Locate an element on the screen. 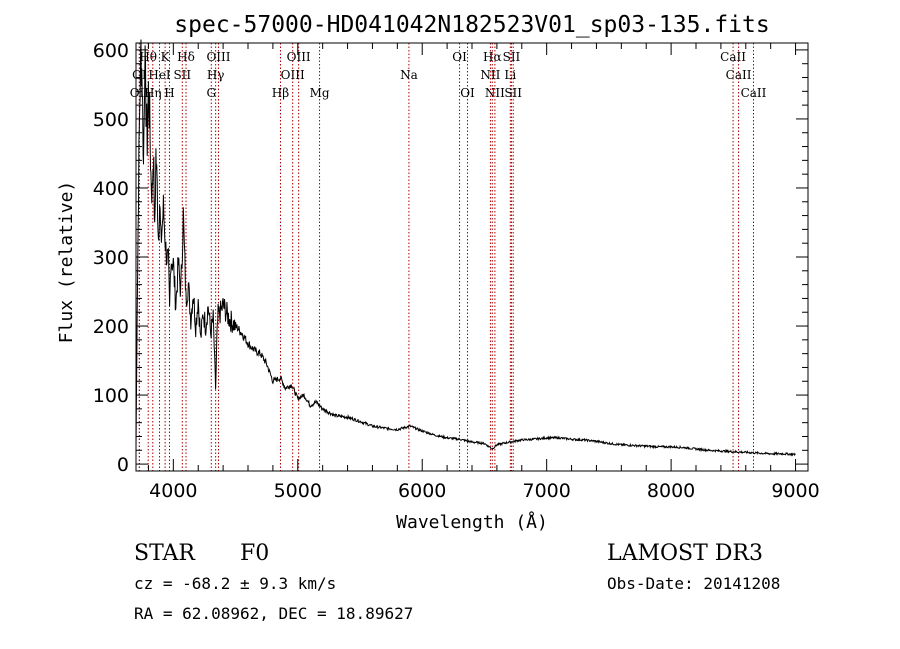 The image size is (900, 649). y-axis-title: Flux (relative) is located at coordinates (66, 262).